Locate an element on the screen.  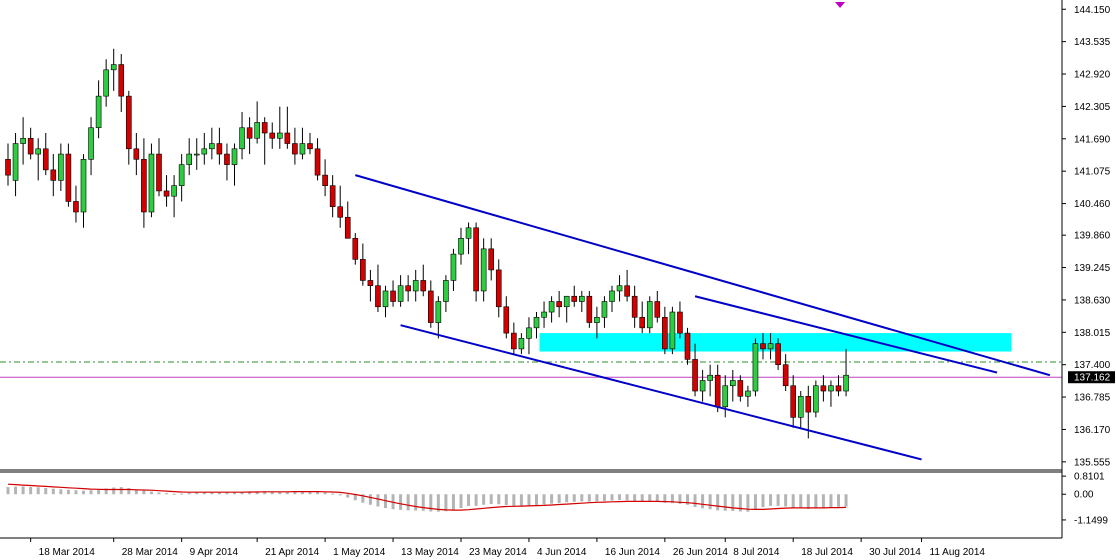
macd-signal-line is located at coordinates (427, 497).